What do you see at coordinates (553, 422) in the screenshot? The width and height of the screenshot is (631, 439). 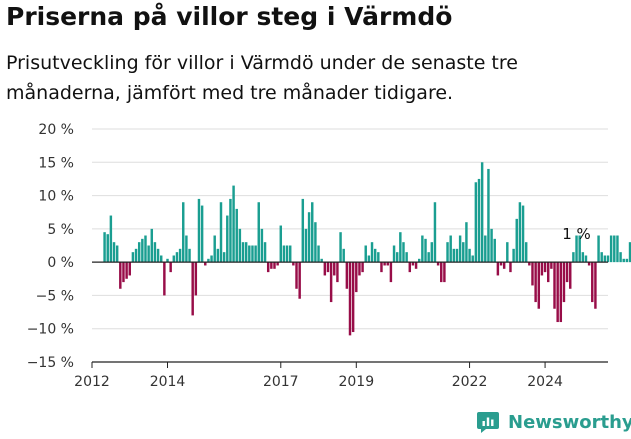 I see `newsworthy-logo: Newsworthy` at bounding box center [553, 422].